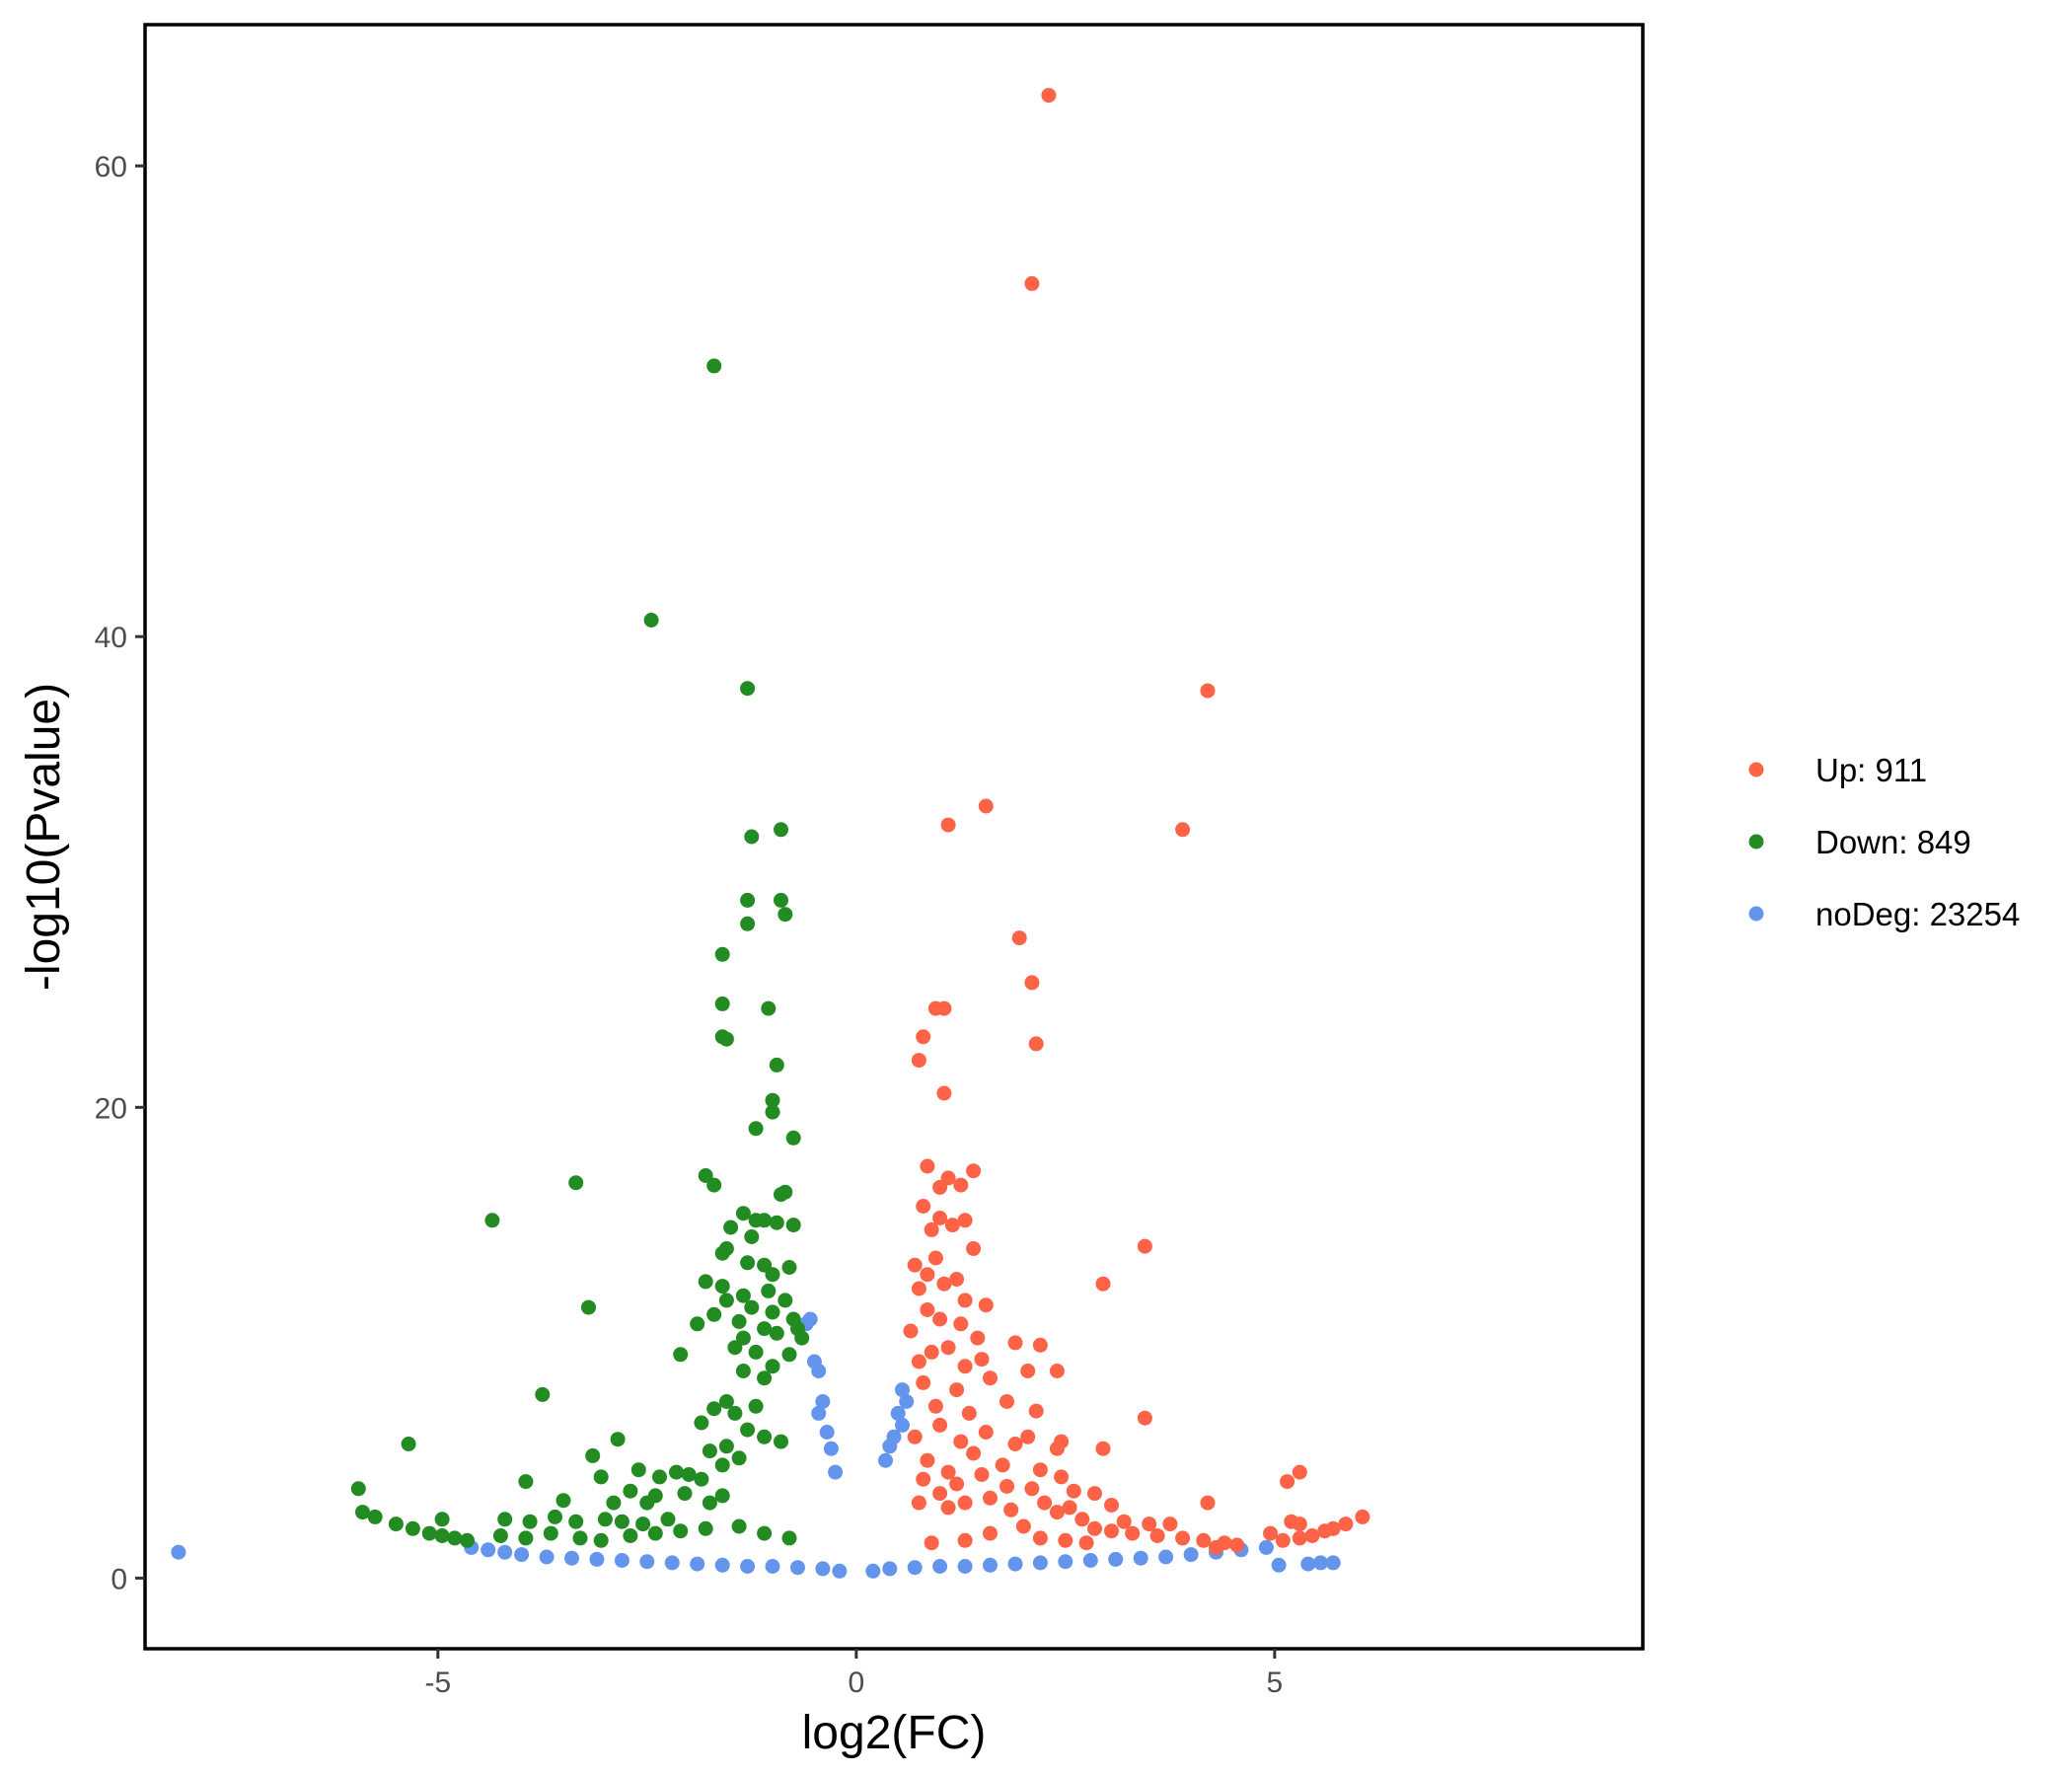 The height and width of the screenshot is (1776, 2072). Describe the element at coordinates (854, 1674) in the screenshot. I see `x-axis: -5 0 5` at that location.